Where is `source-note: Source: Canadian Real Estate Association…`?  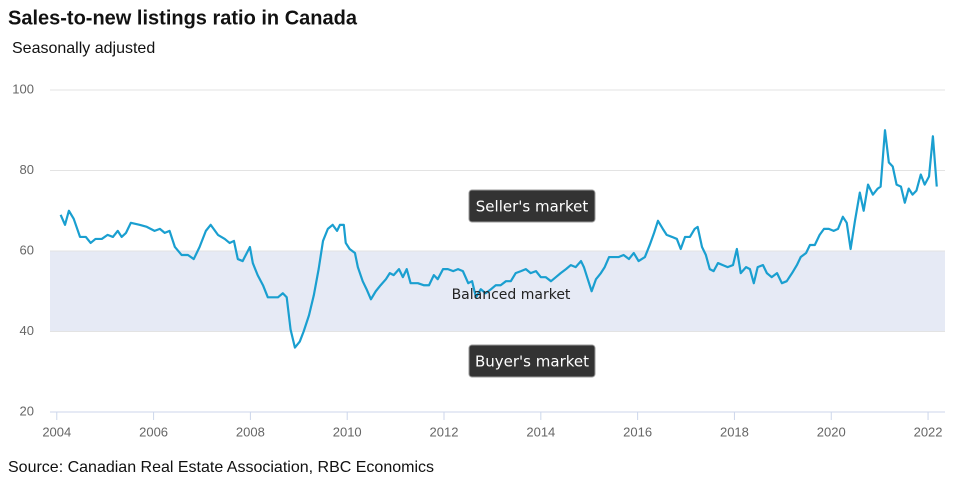
source-note: Source: Canadian Real Estate Association… is located at coordinates (221, 467).